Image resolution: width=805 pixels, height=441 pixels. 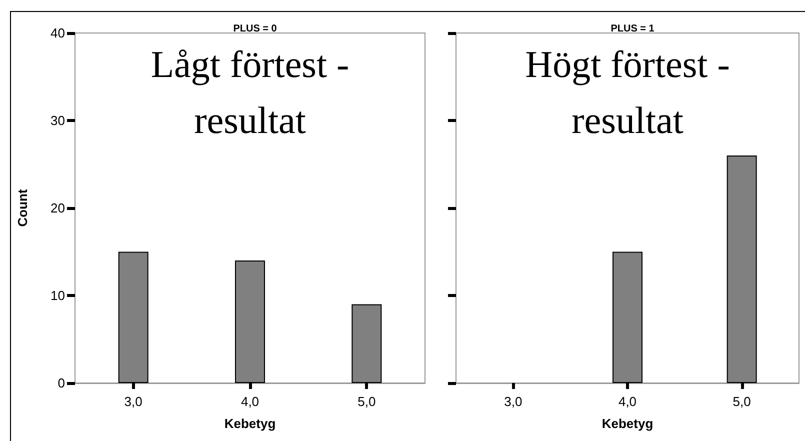 I want to click on annotation: Högt förtest - resultat, so click(x=627, y=93).